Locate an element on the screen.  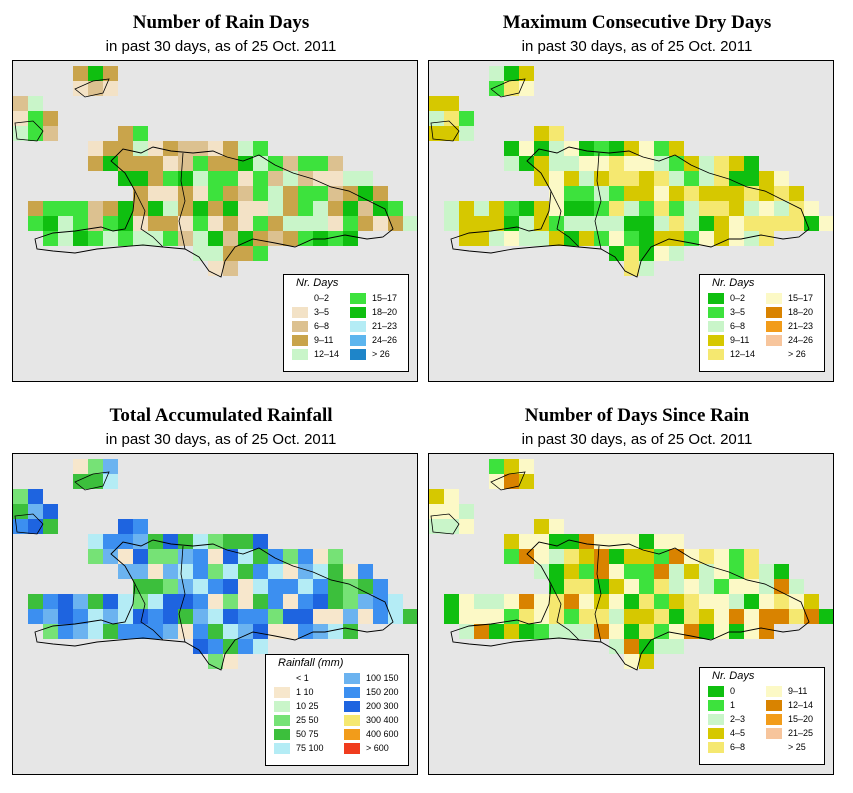
panel-title: Maximum Consecutive Dry Days is located at coordinates (637, 22).